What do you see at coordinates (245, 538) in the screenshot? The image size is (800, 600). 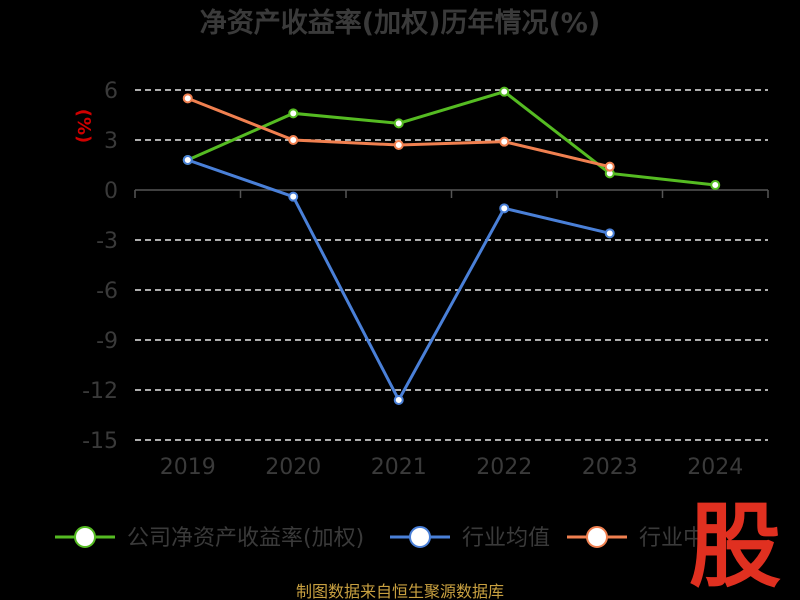 I see `legend-label: 公司净资产收益率(加权)` at bounding box center [245, 538].